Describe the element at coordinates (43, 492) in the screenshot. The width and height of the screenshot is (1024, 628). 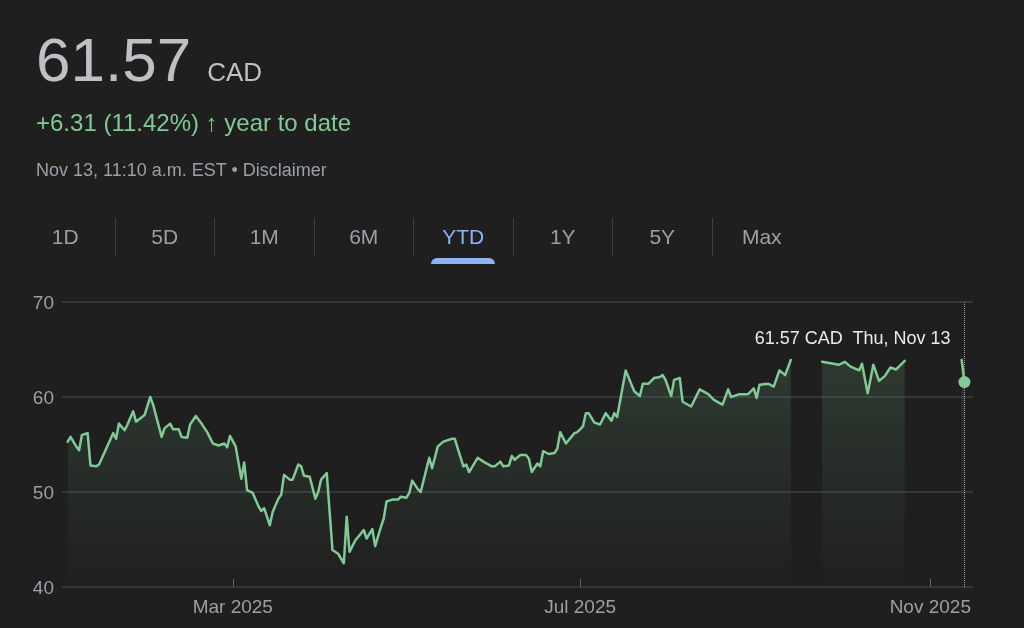
I see `y-tick-label: 50` at that location.